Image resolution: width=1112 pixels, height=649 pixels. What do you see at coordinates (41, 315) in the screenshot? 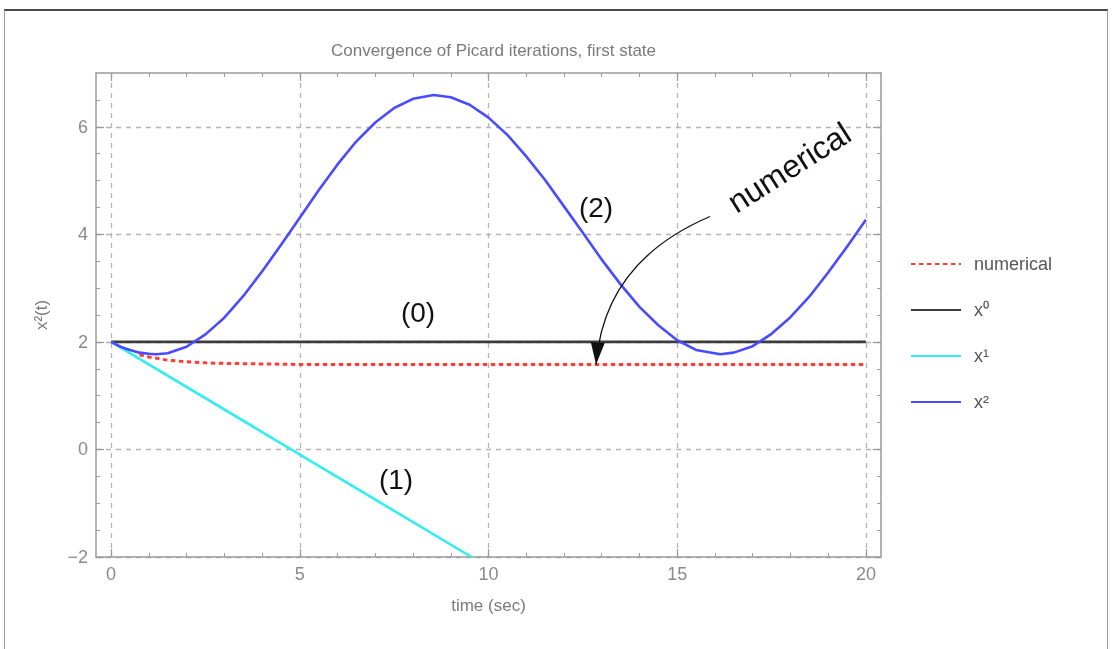
I see `y-axis-title: x²(t)` at bounding box center [41, 315].